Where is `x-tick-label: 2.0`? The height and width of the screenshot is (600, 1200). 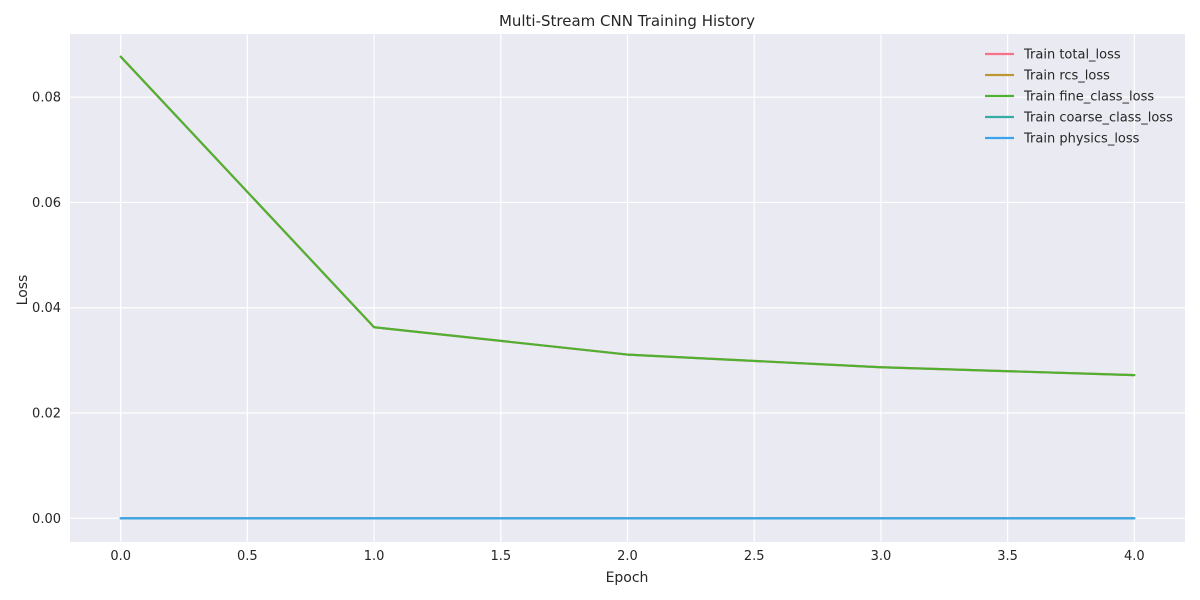 x-tick-label: 2.0 is located at coordinates (627, 556).